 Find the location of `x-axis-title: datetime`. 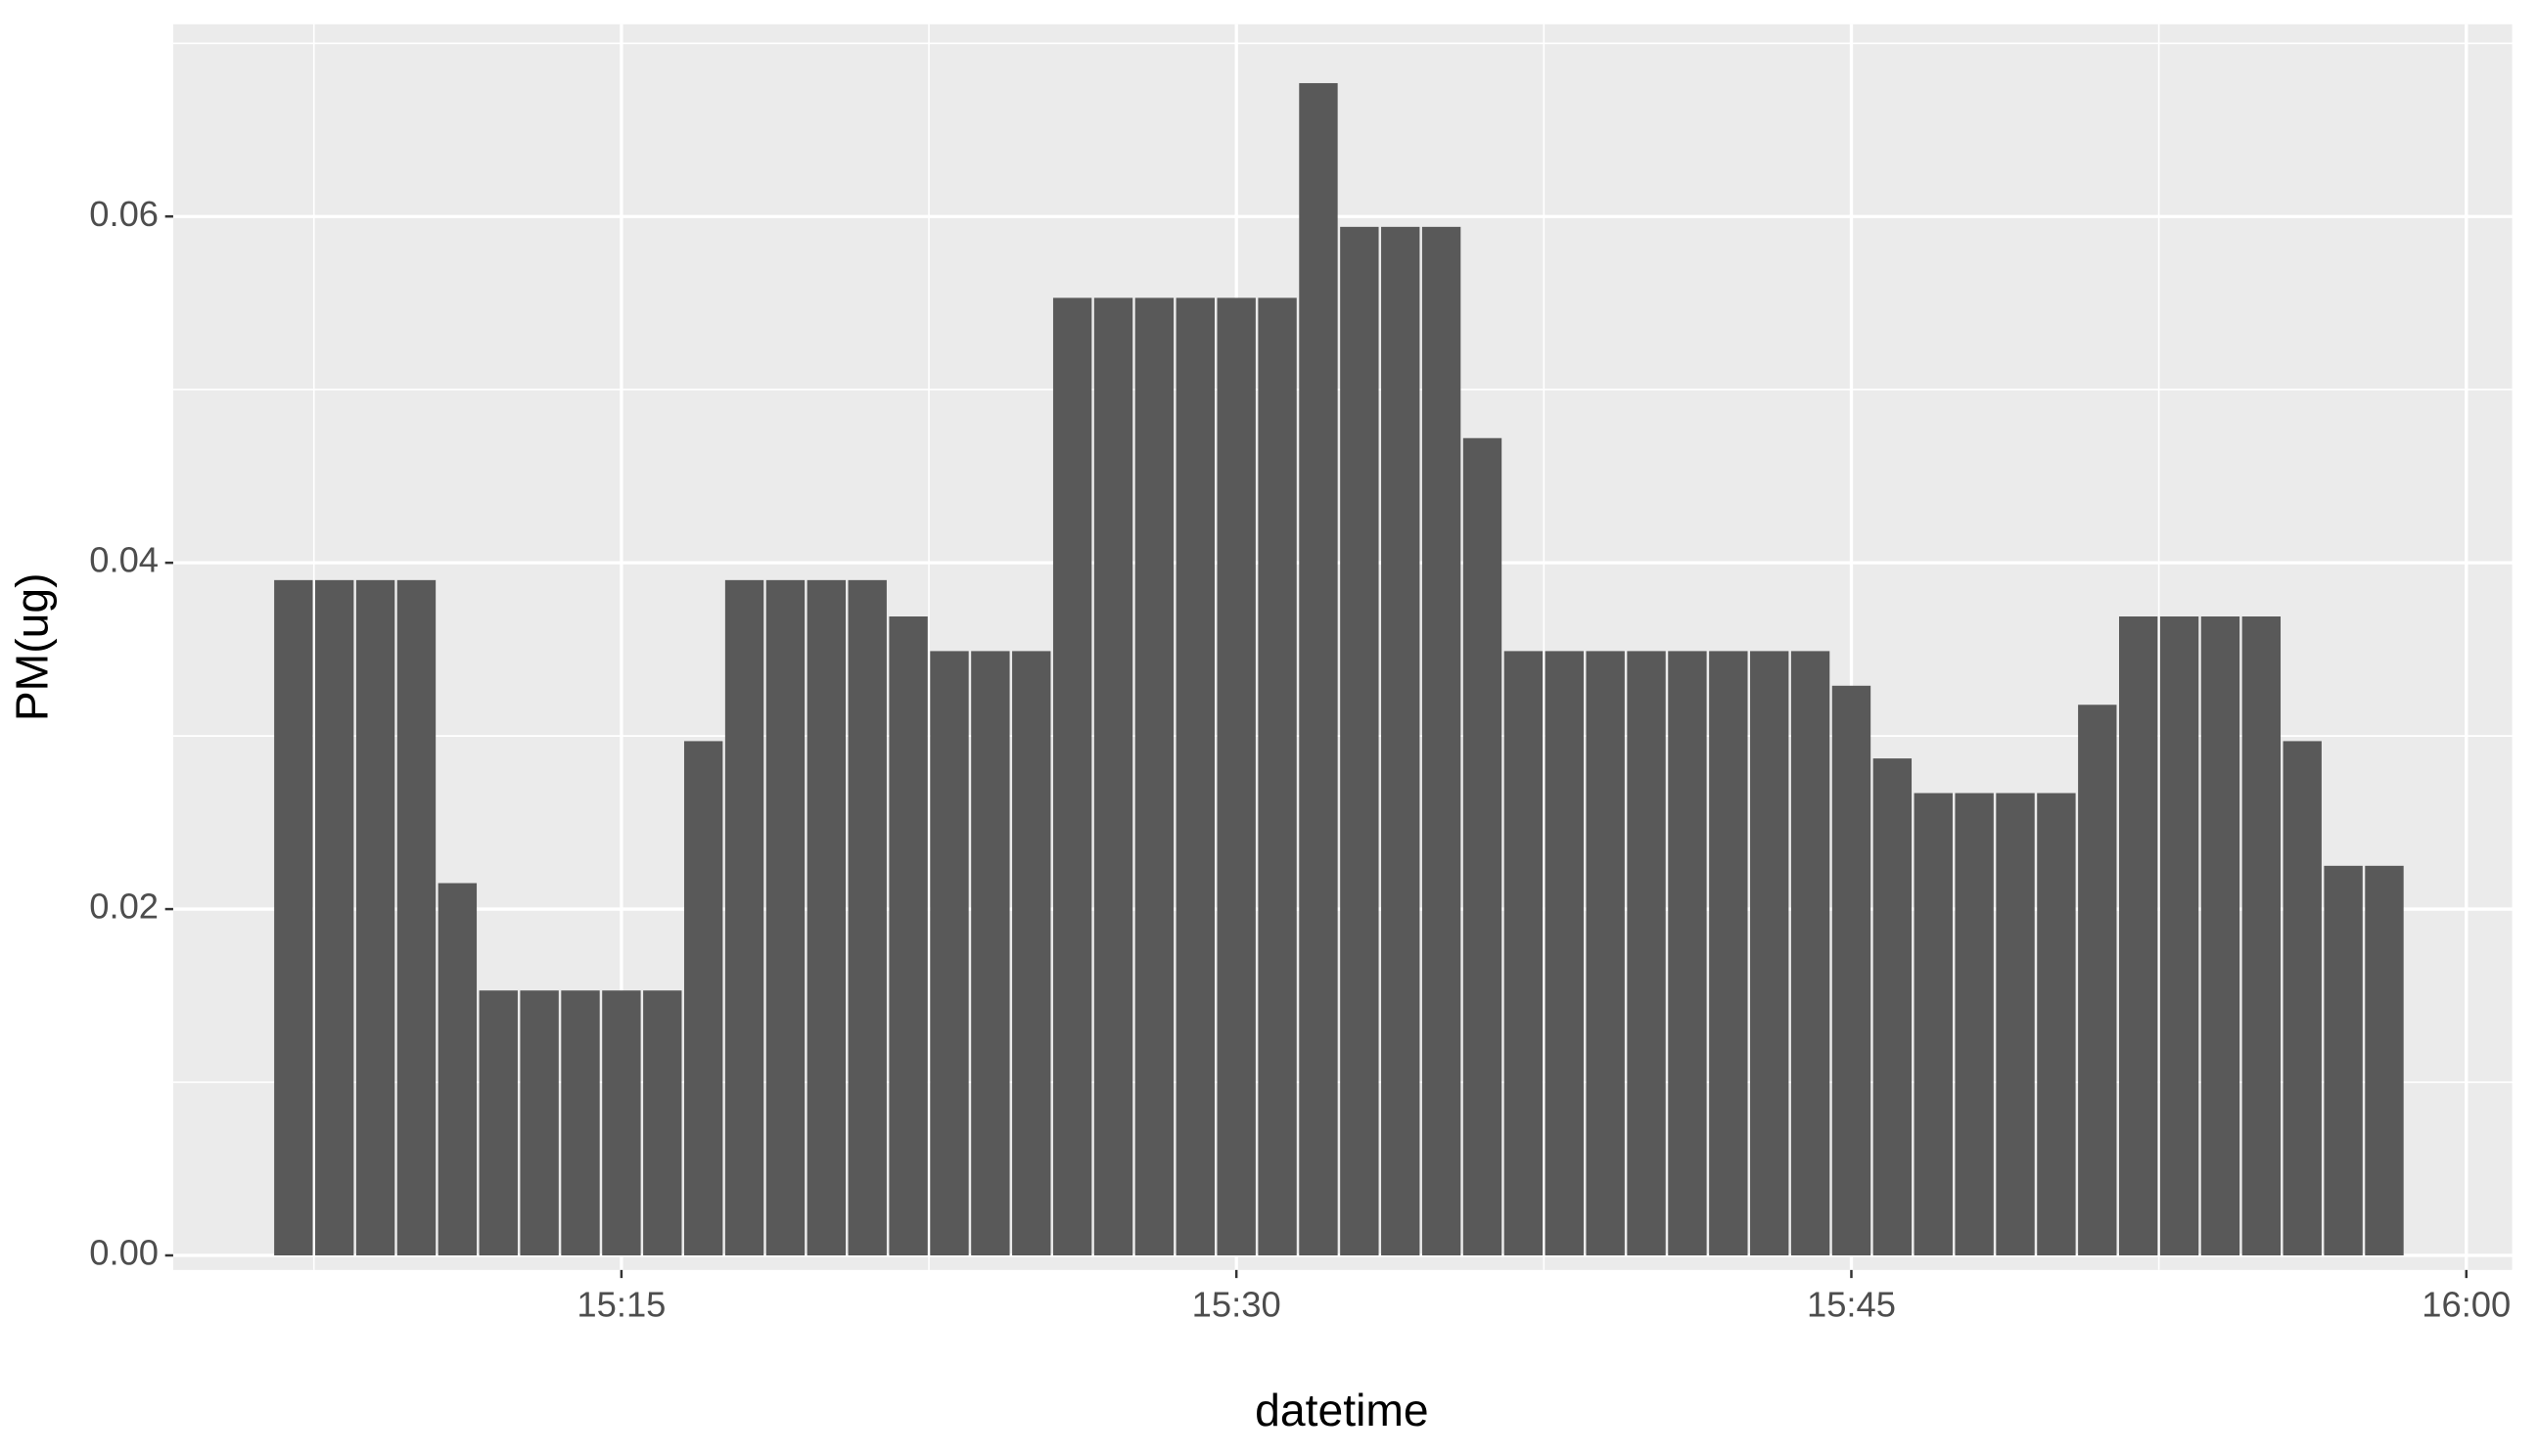

x-axis-title: datetime is located at coordinates (1342, 1410).